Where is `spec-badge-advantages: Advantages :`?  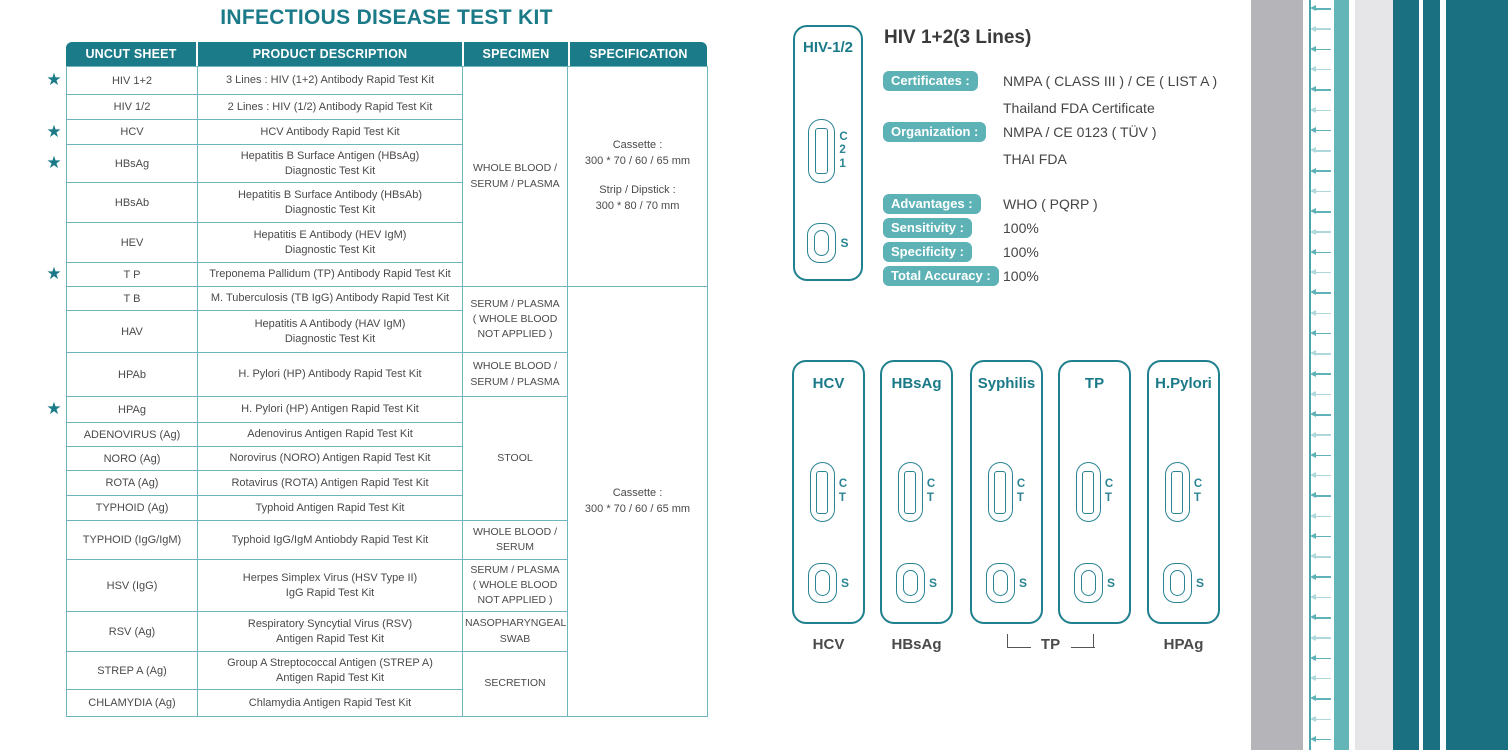
spec-badge-advantages: Advantages : is located at coordinates (932, 204).